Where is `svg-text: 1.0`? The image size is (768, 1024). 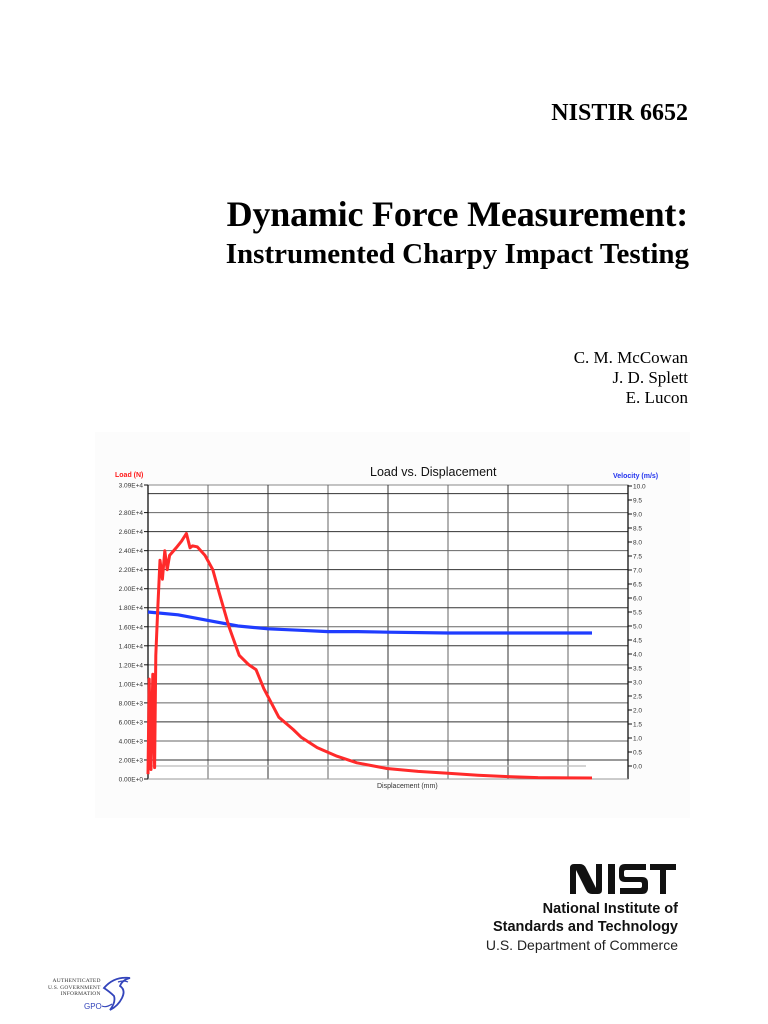
svg-text: 1.0 is located at coordinates (637, 739).